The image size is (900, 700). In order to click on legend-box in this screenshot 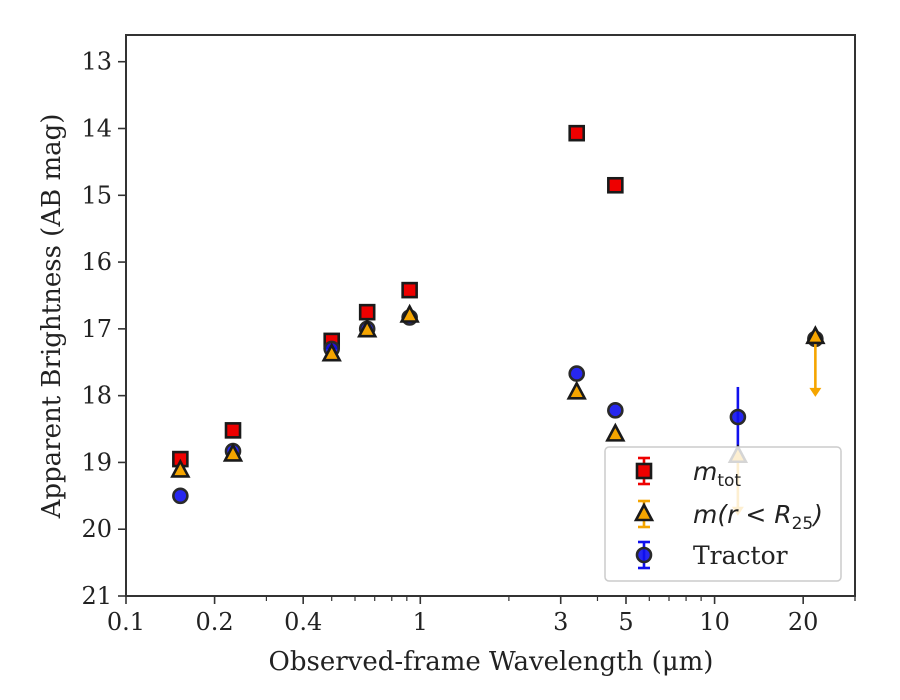, I will do `click(723, 514)`.